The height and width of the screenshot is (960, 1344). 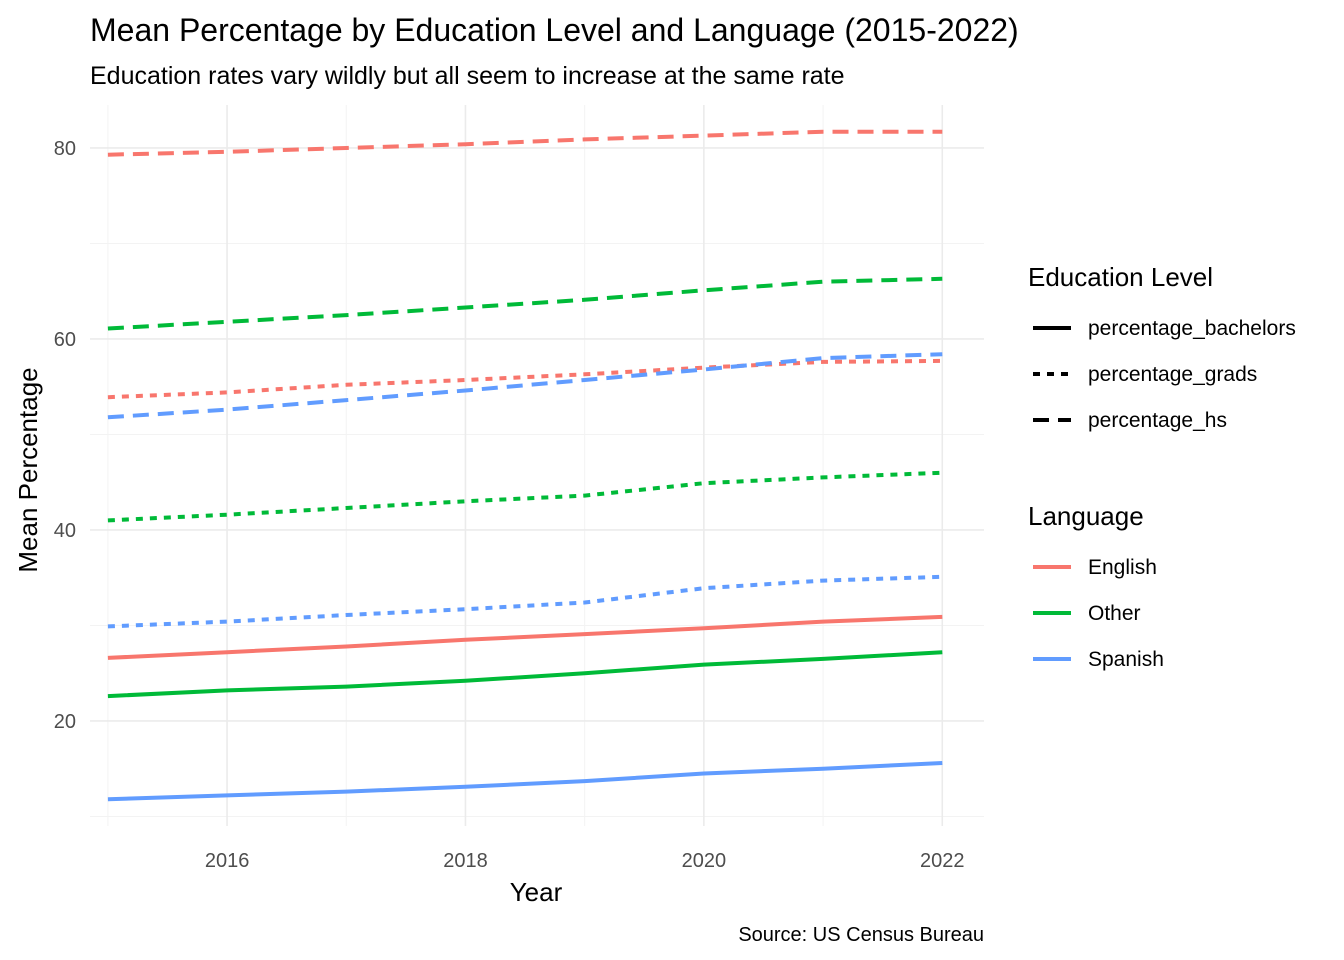 I want to click on series-line-other-hs, so click(x=525, y=303).